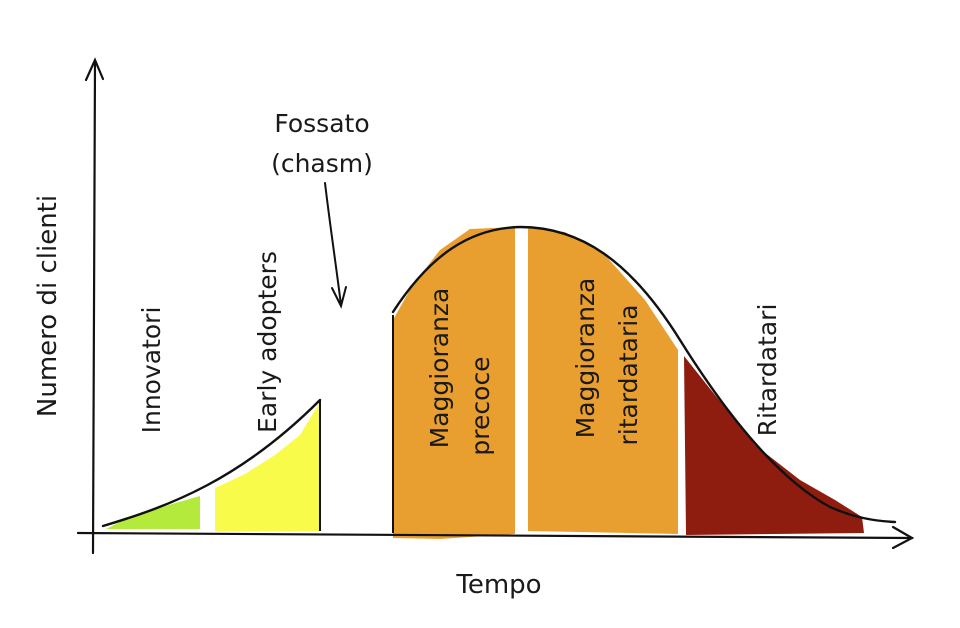 This screenshot has height=628, width=960. I want to click on adoption-curve-left-line, so click(211, 463).